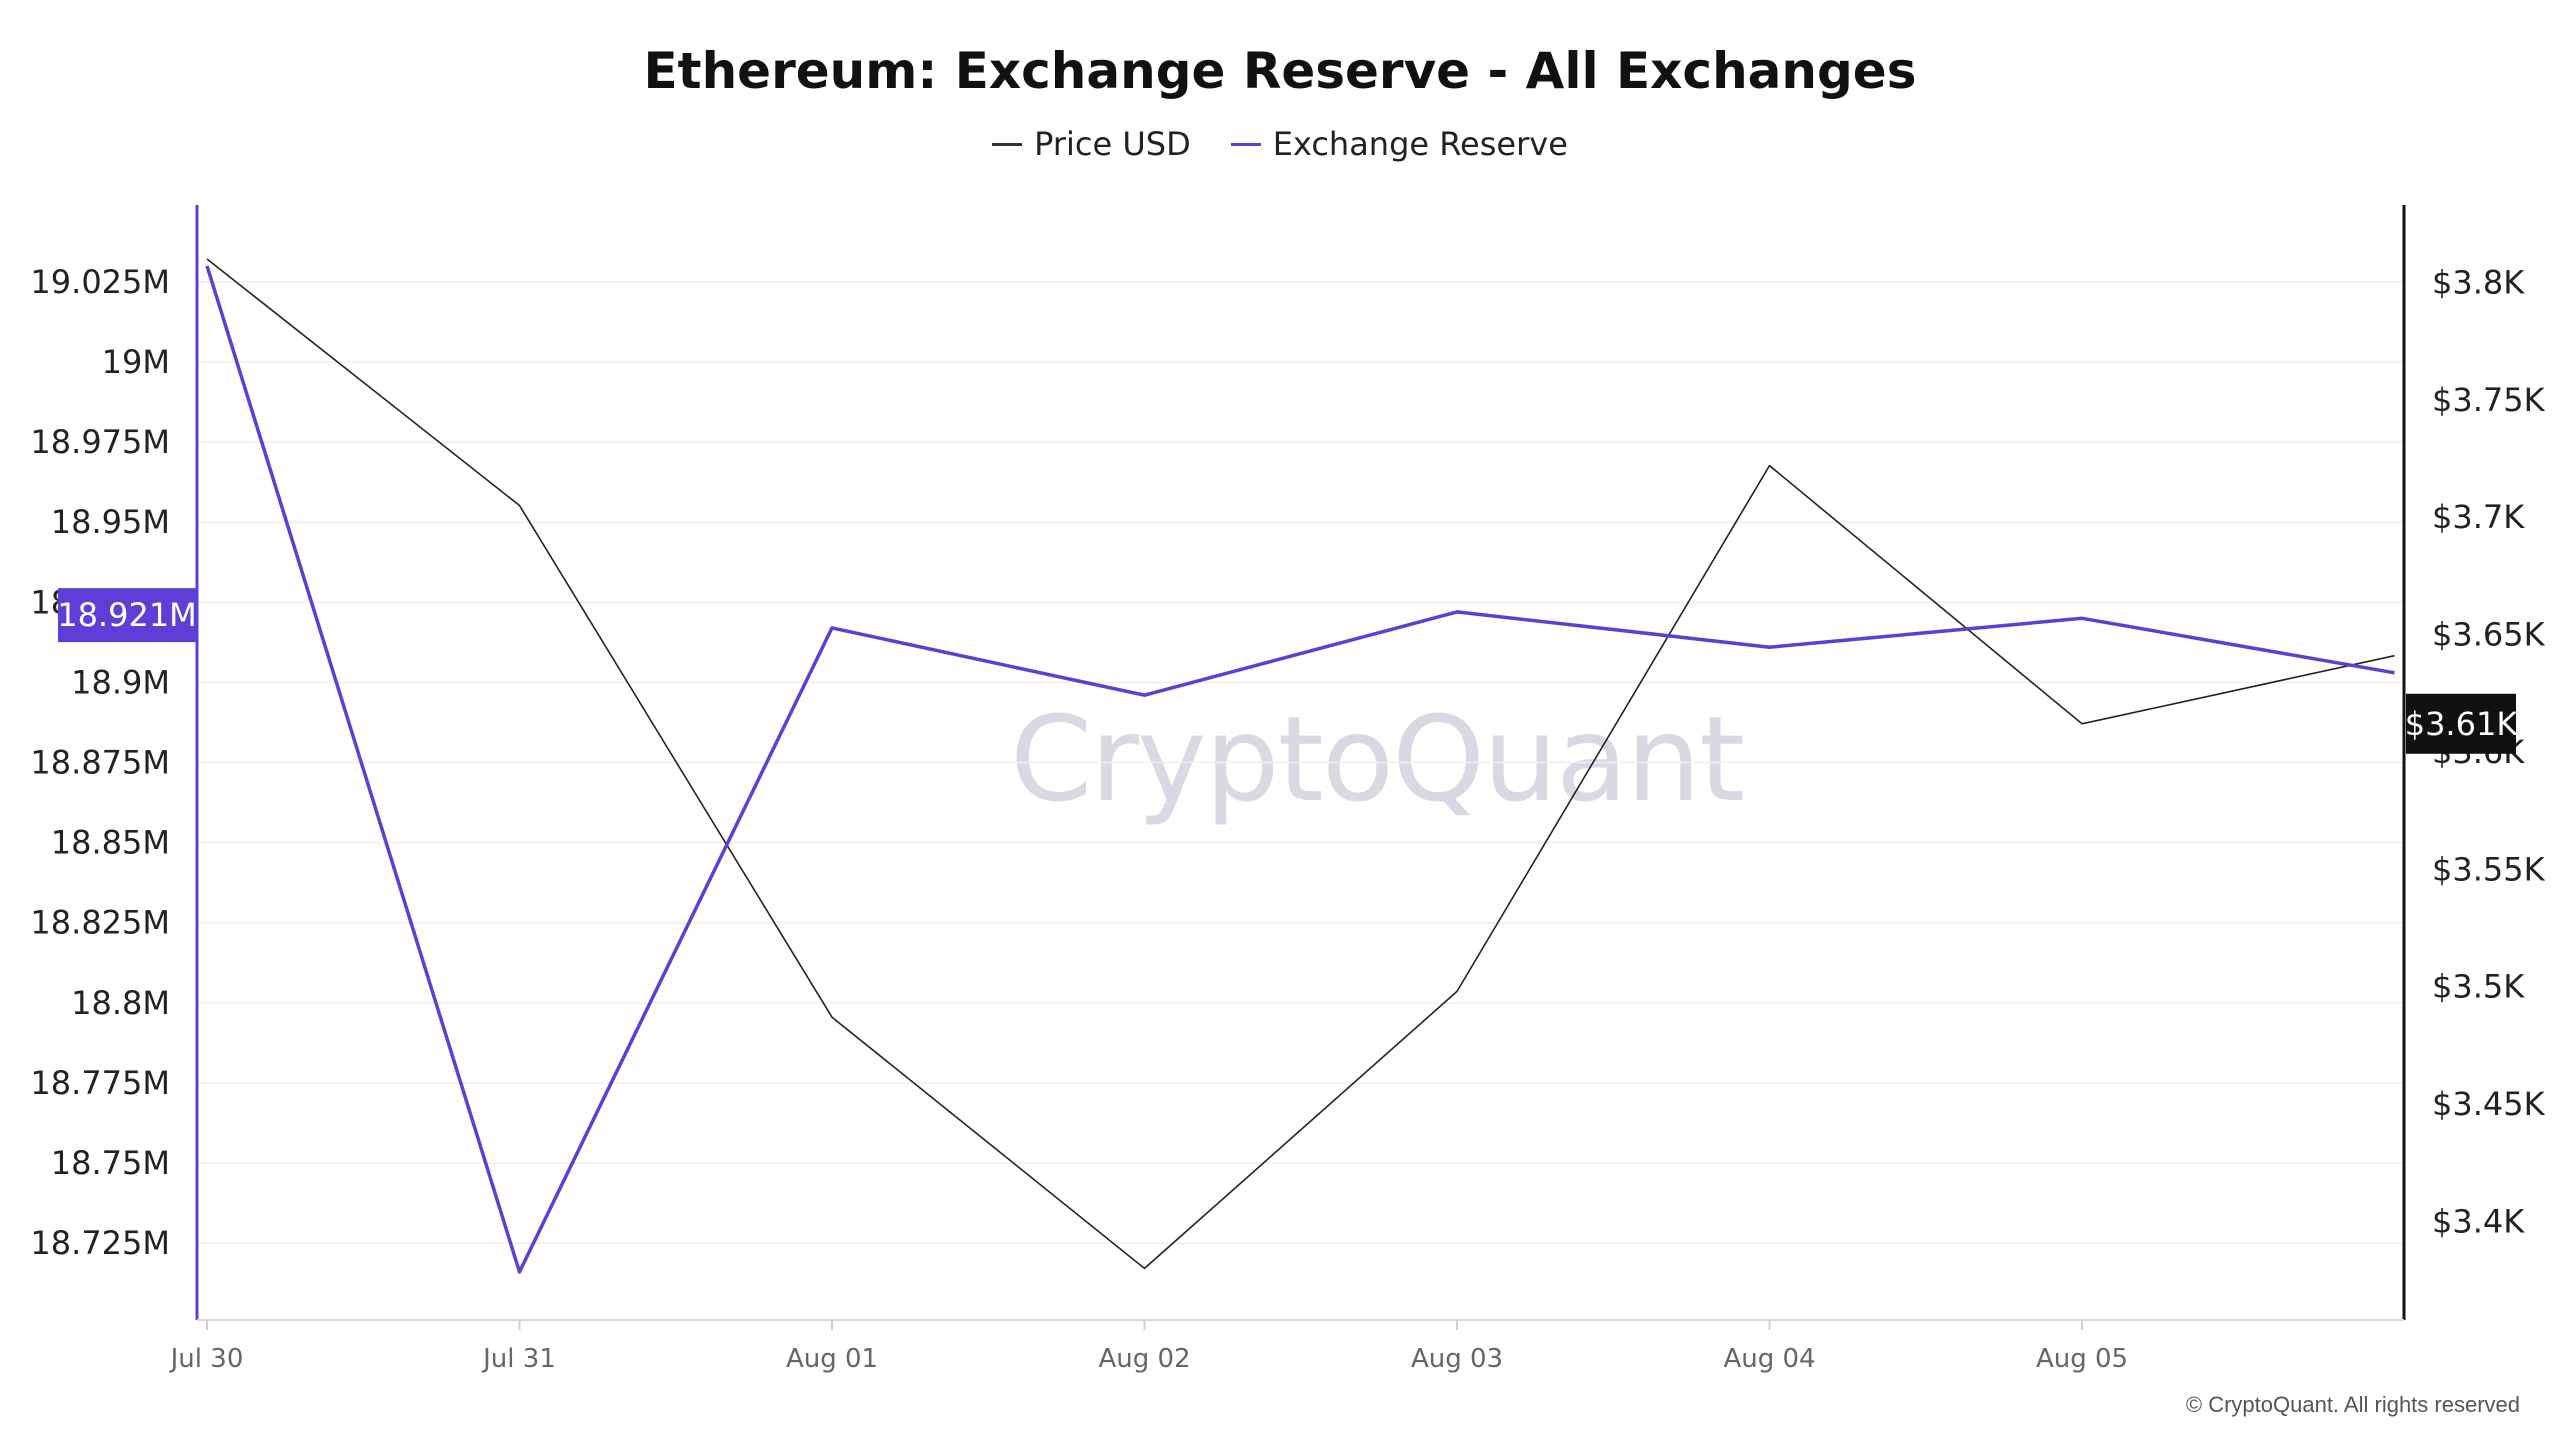 This screenshot has height=1440, width=2560. I want to click on left-tick-label: 18.75M, so click(110, 1163).